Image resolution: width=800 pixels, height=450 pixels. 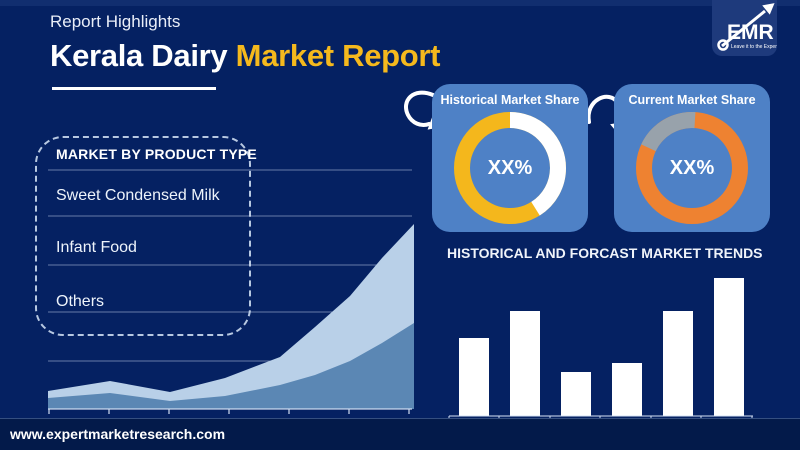 I want to click on current-market-share-card: Current Market Share XX%, so click(x=692, y=158).